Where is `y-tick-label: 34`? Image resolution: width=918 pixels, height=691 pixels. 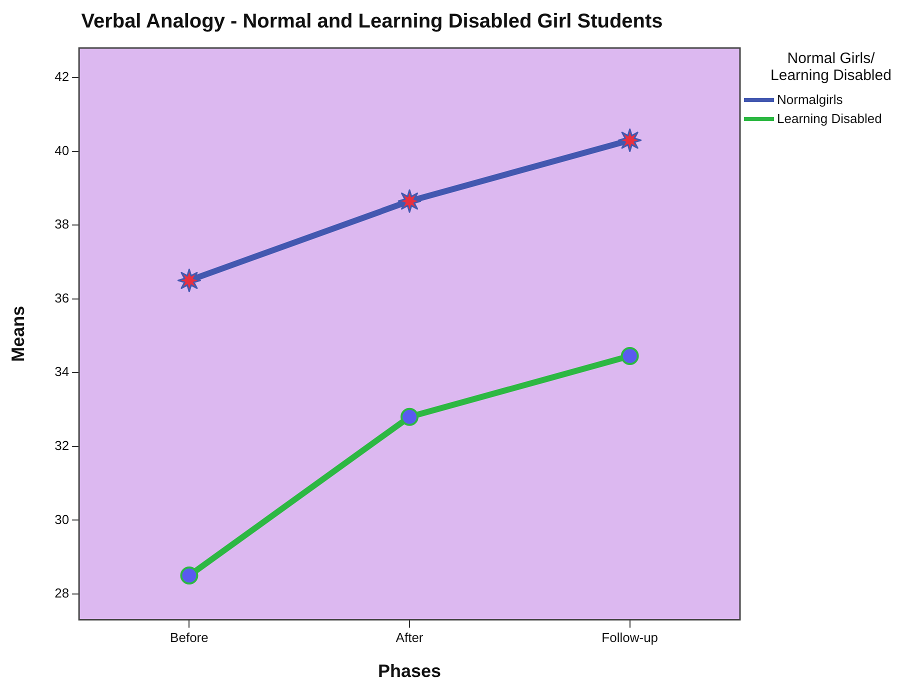 y-tick-label: 34 is located at coordinates (62, 372).